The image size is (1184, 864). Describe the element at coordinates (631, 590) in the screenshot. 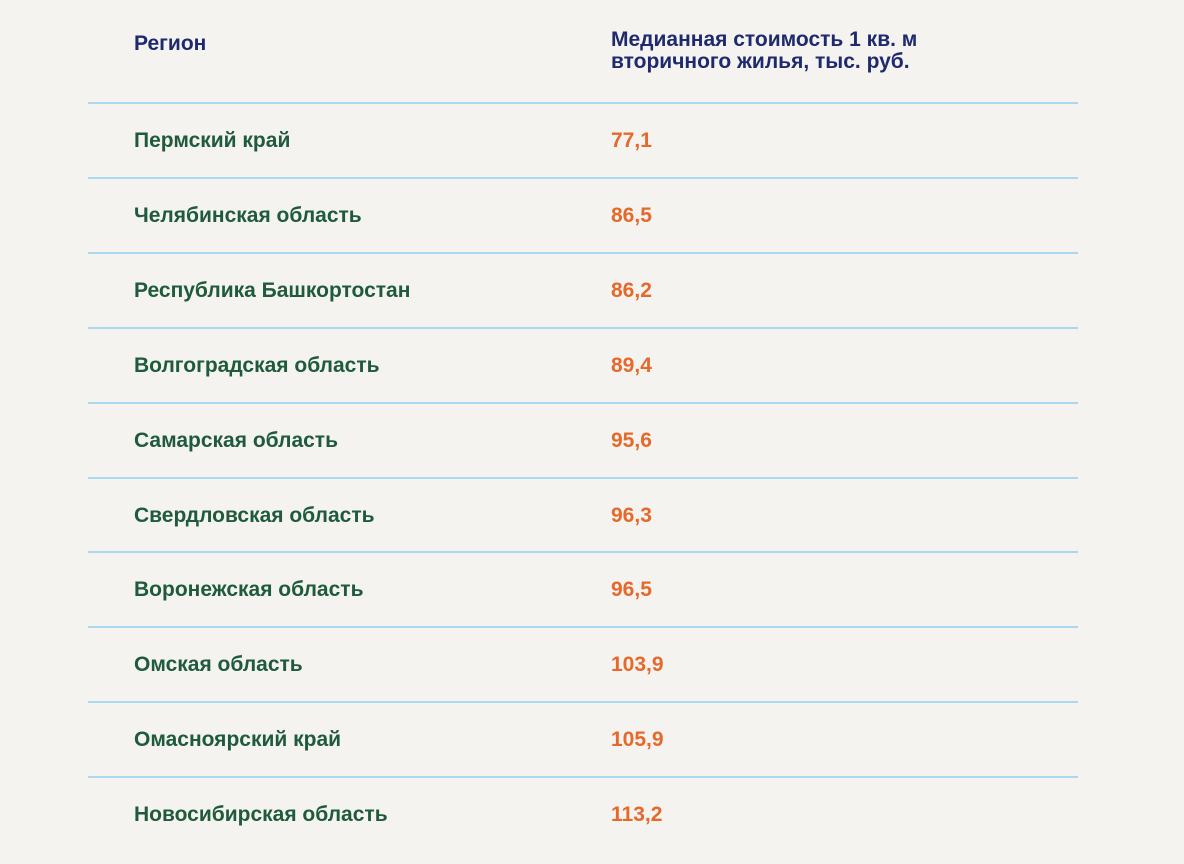

I see `value-cell: 96,5` at that location.